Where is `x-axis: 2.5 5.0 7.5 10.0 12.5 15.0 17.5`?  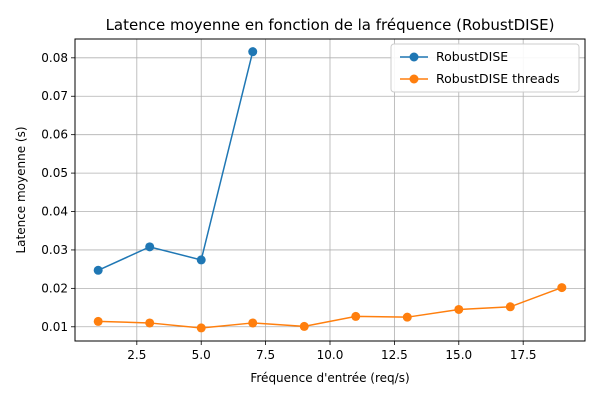
x-axis: 2.5 5.0 7.5 10.0 12.5 15.0 17.5 is located at coordinates (332, 351).